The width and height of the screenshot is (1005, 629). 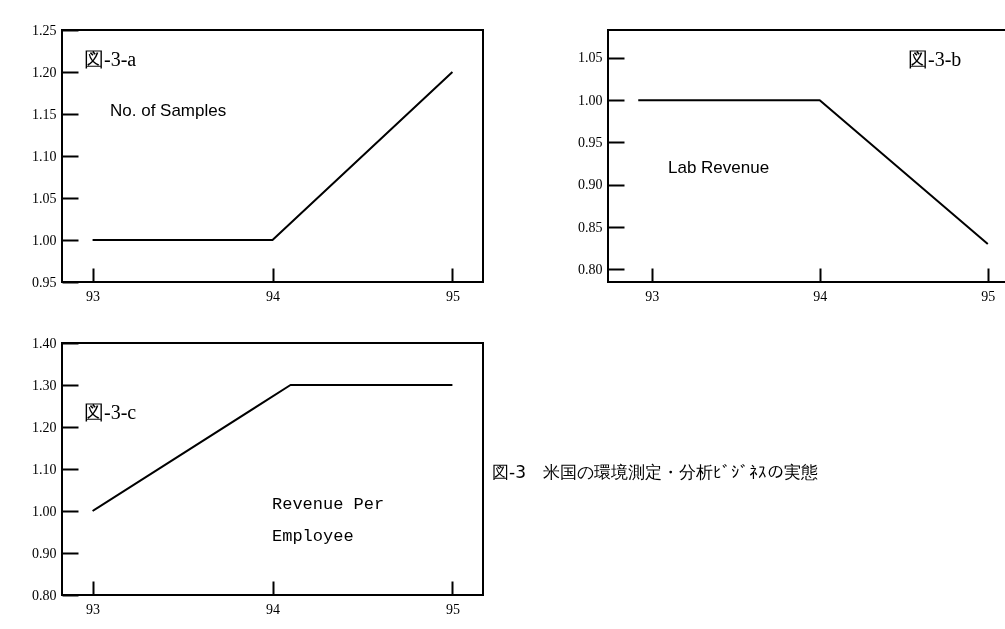 I want to click on text: 図-3-c, so click(x=110, y=412).